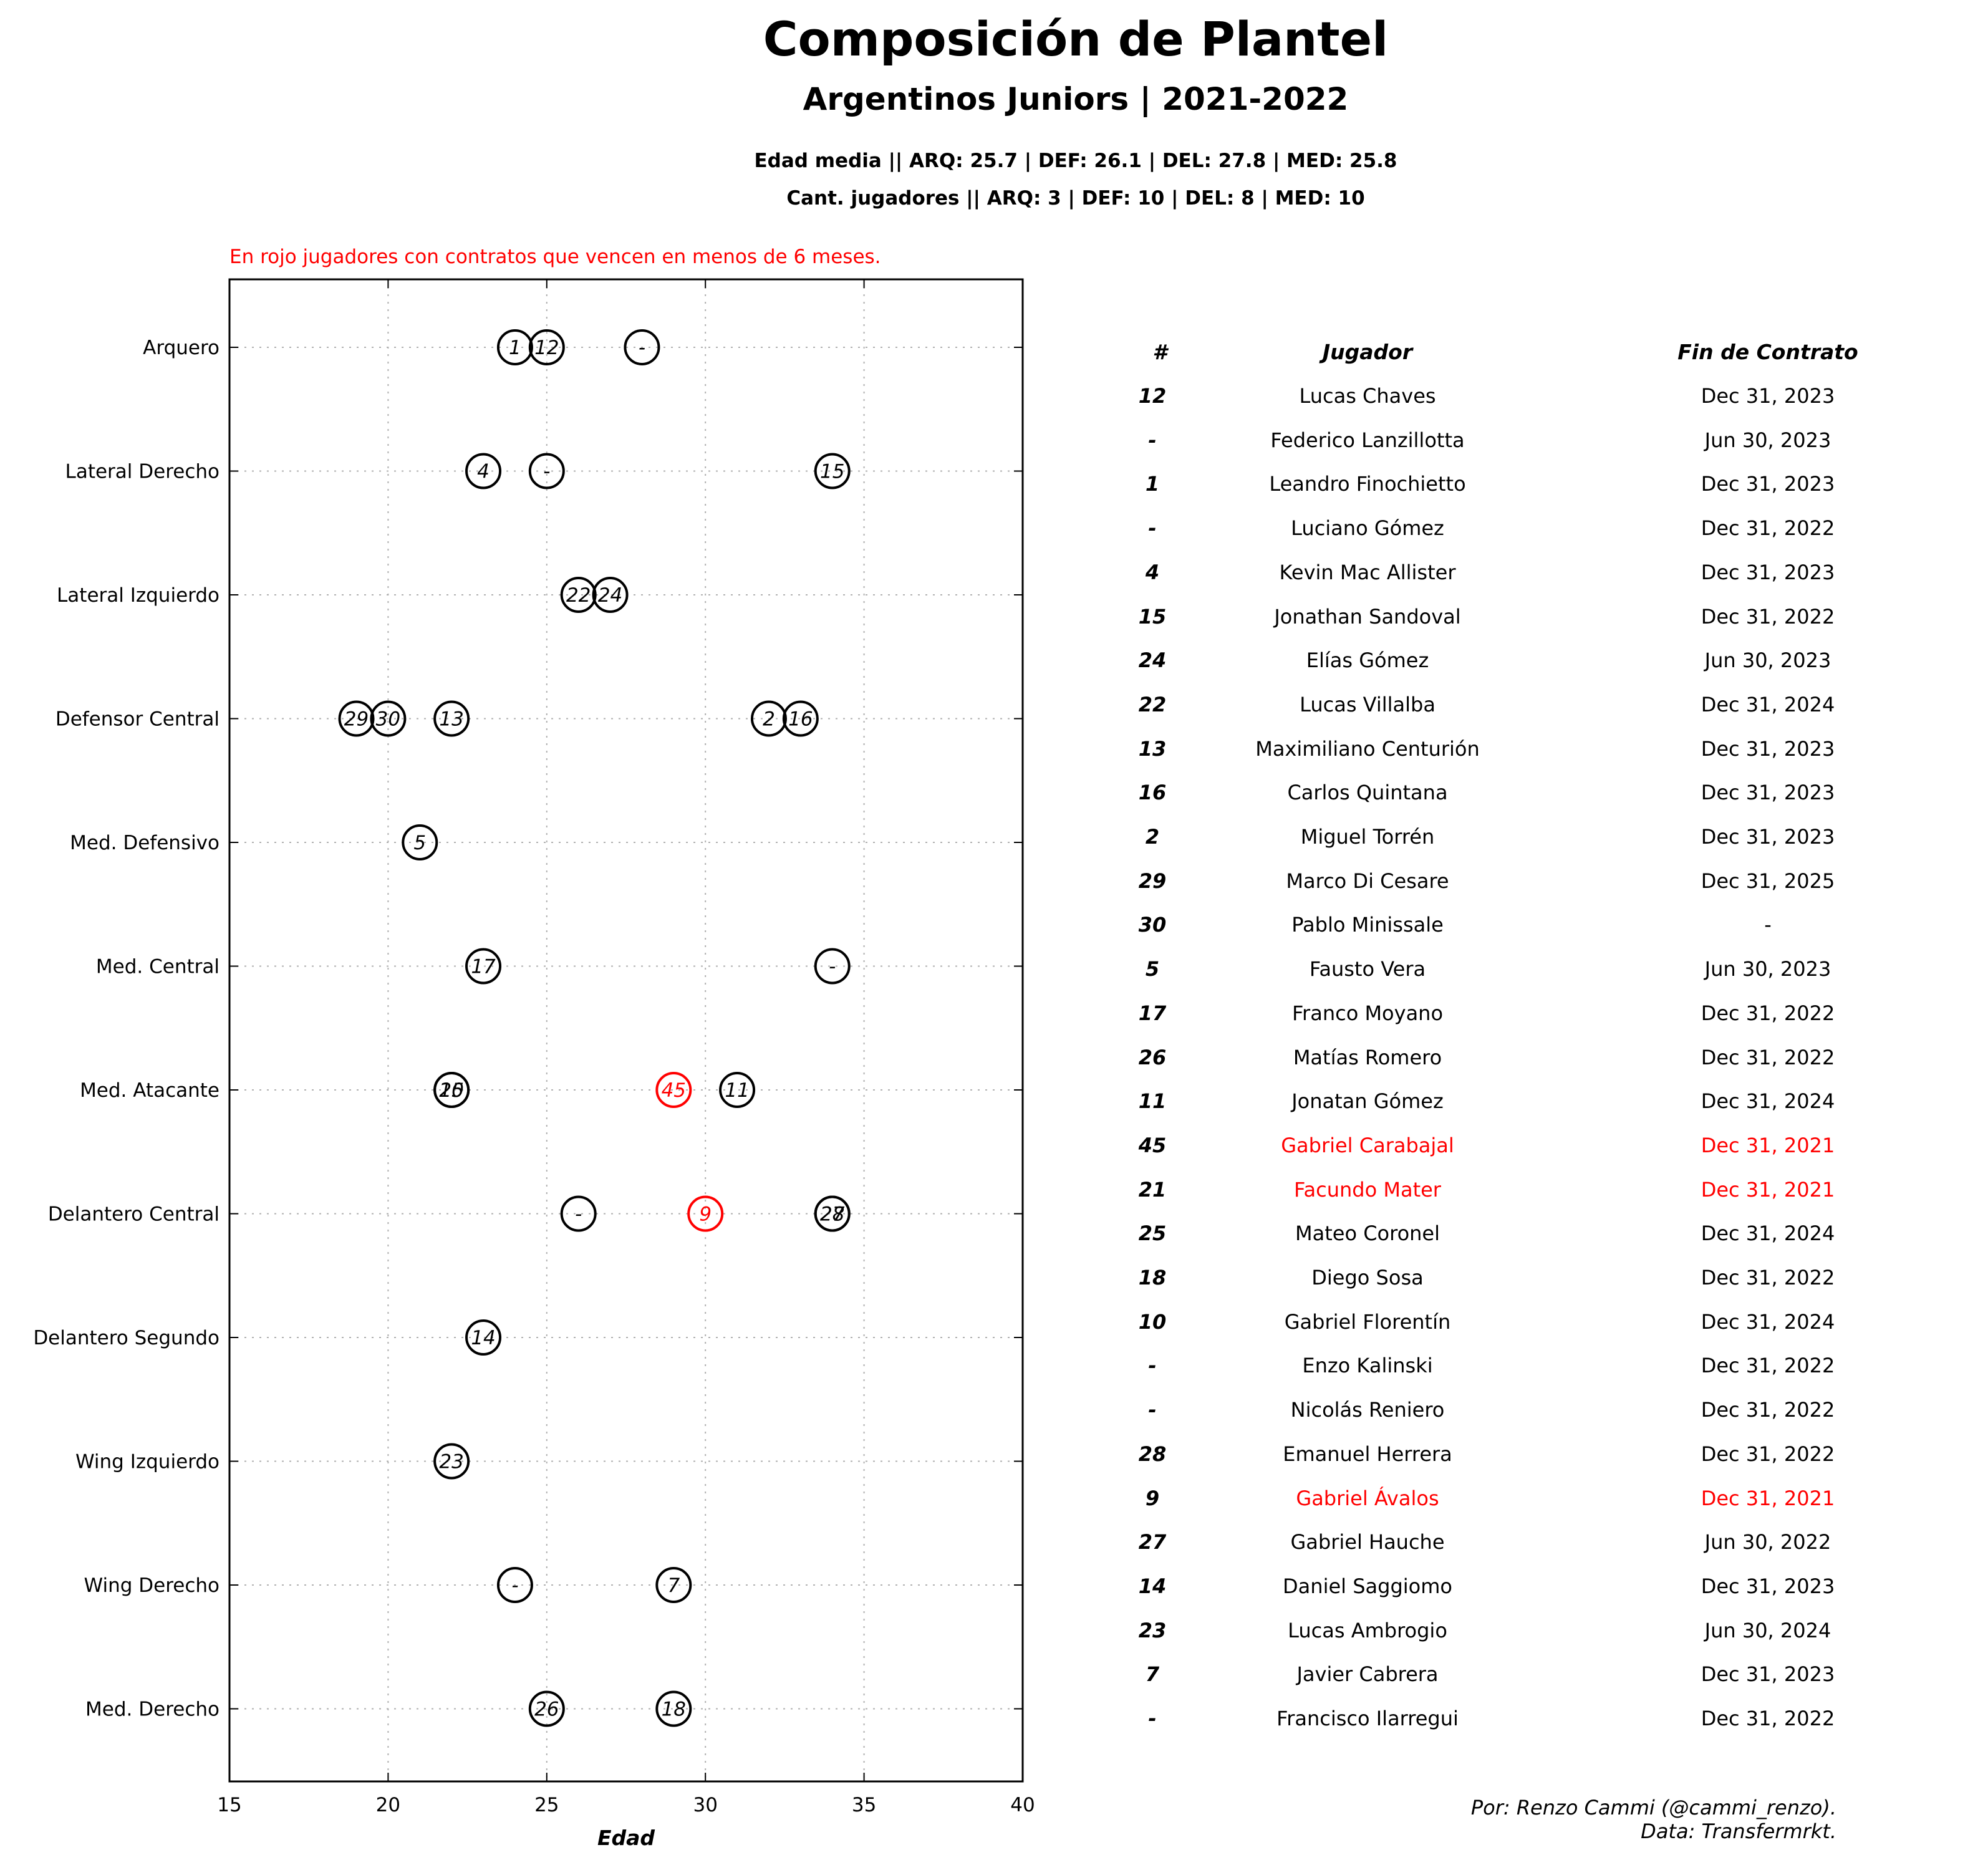 The width and height of the screenshot is (1988, 1860). Describe the element at coordinates (1076, 99) in the screenshot. I see `chart-subtitle: Argentinos Juniors | 2021-2022` at that location.